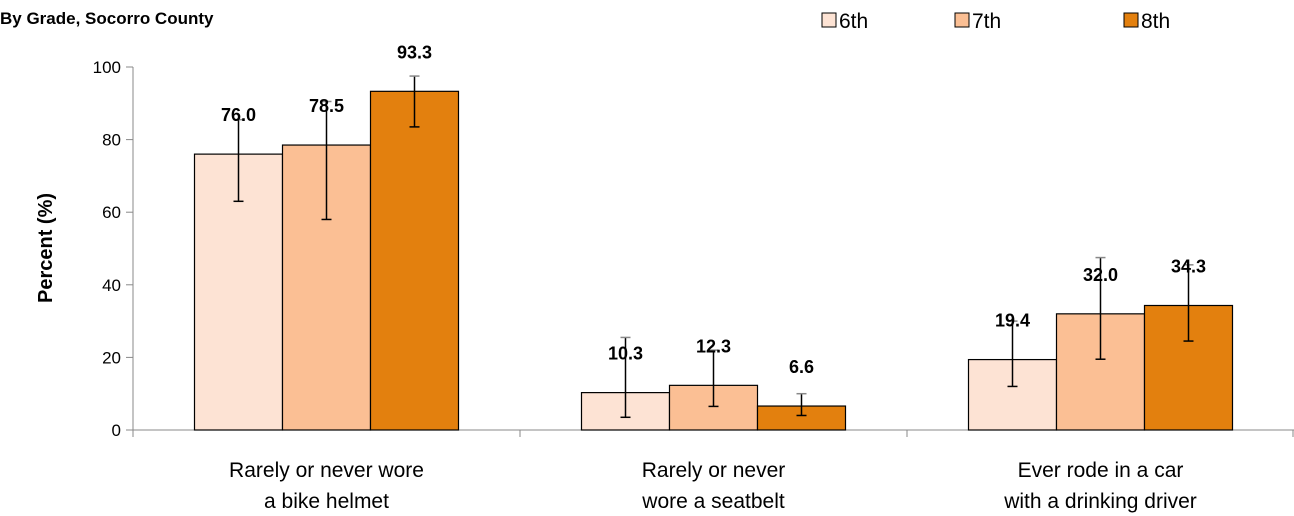 The width and height of the screenshot is (1294, 516). Describe the element at coordinates (1012, 321) in the screenshot. I see `data-label: 19.4` at that location.